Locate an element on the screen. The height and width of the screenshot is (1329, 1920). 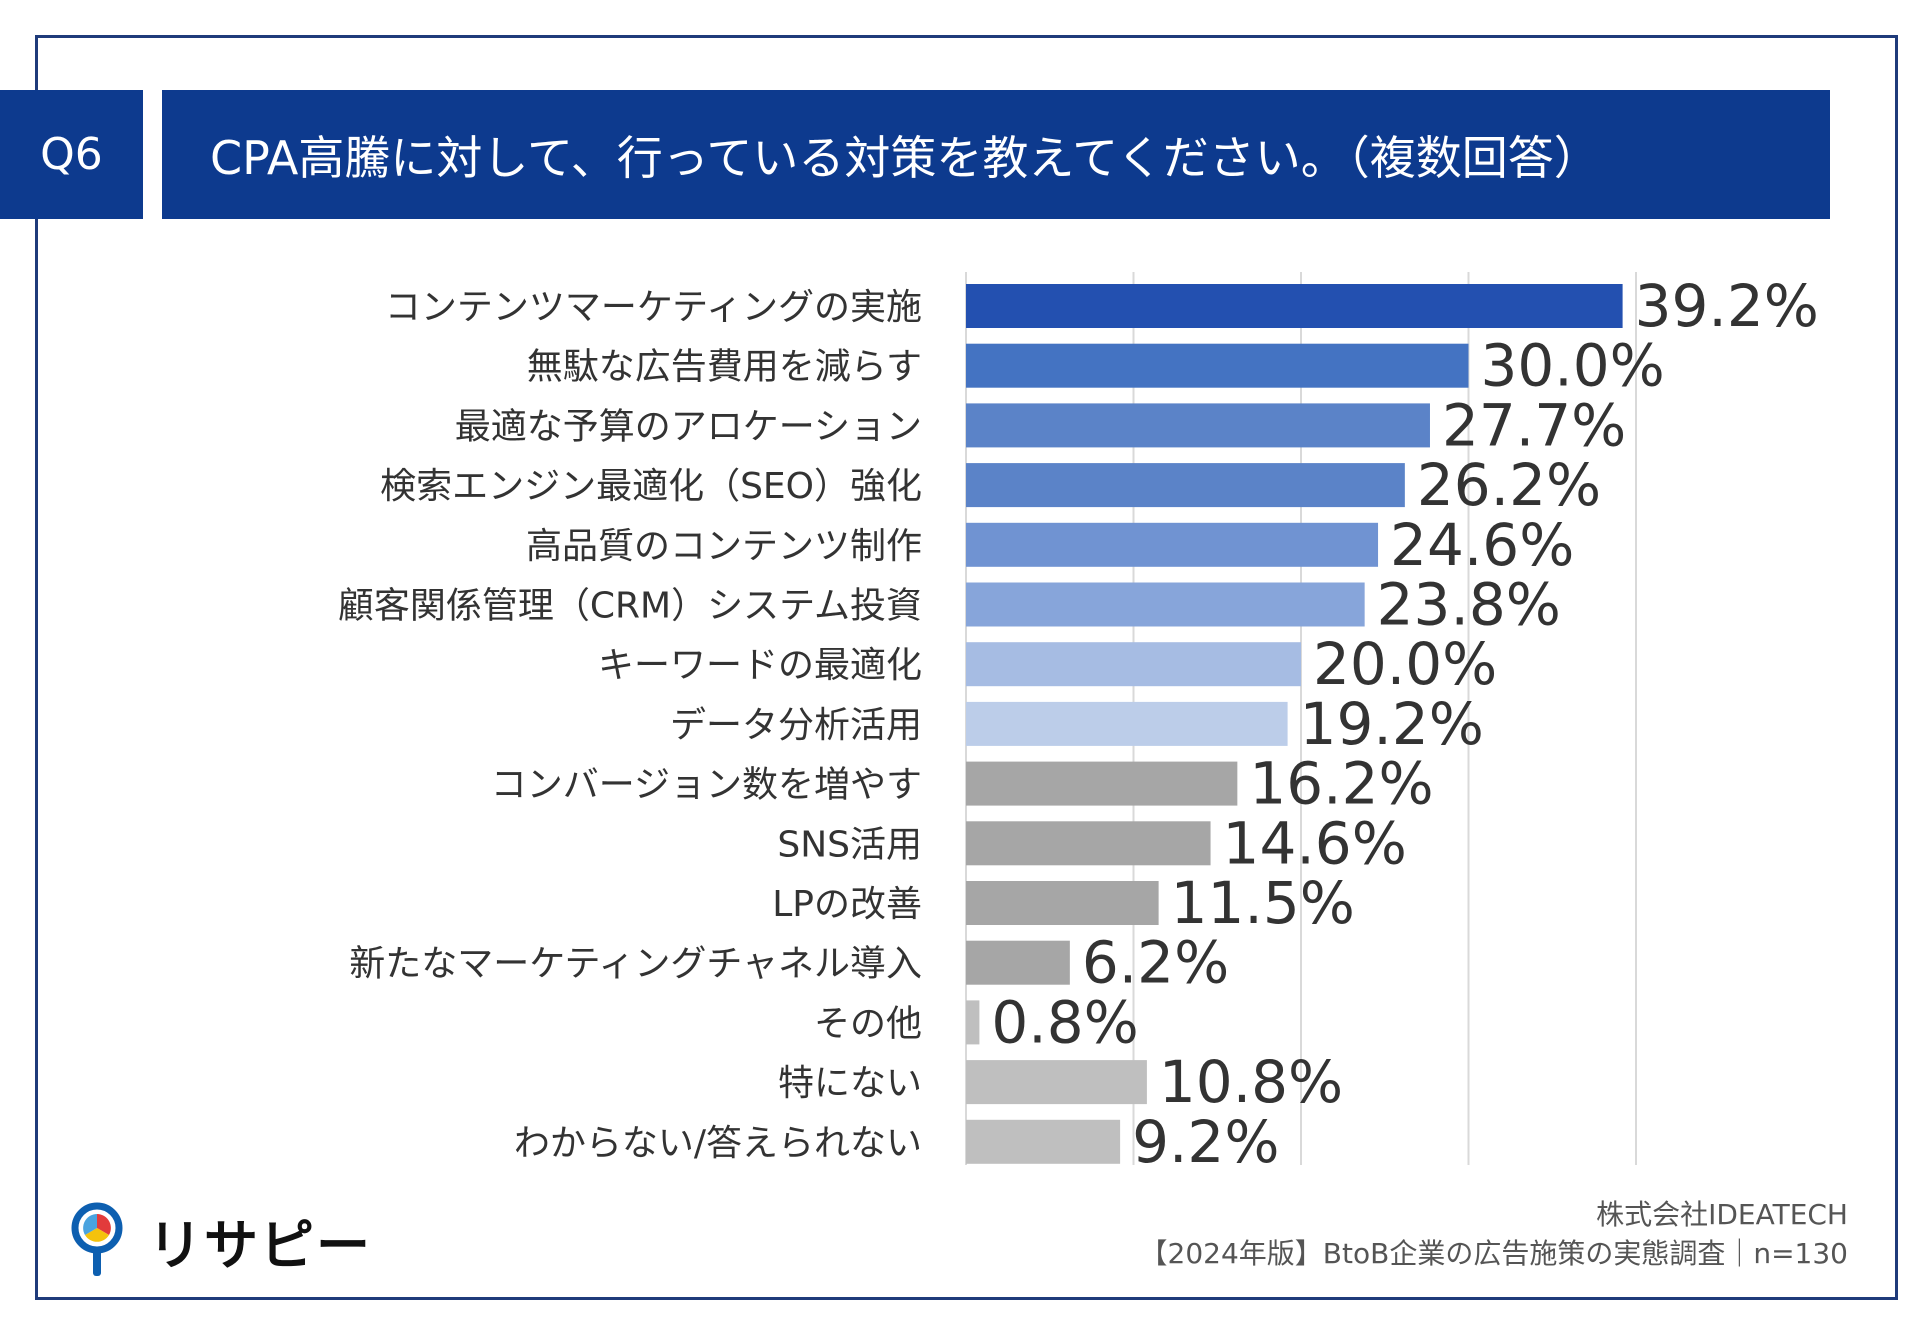
category-label-13: その他 is located at coordinates (868, 1023).